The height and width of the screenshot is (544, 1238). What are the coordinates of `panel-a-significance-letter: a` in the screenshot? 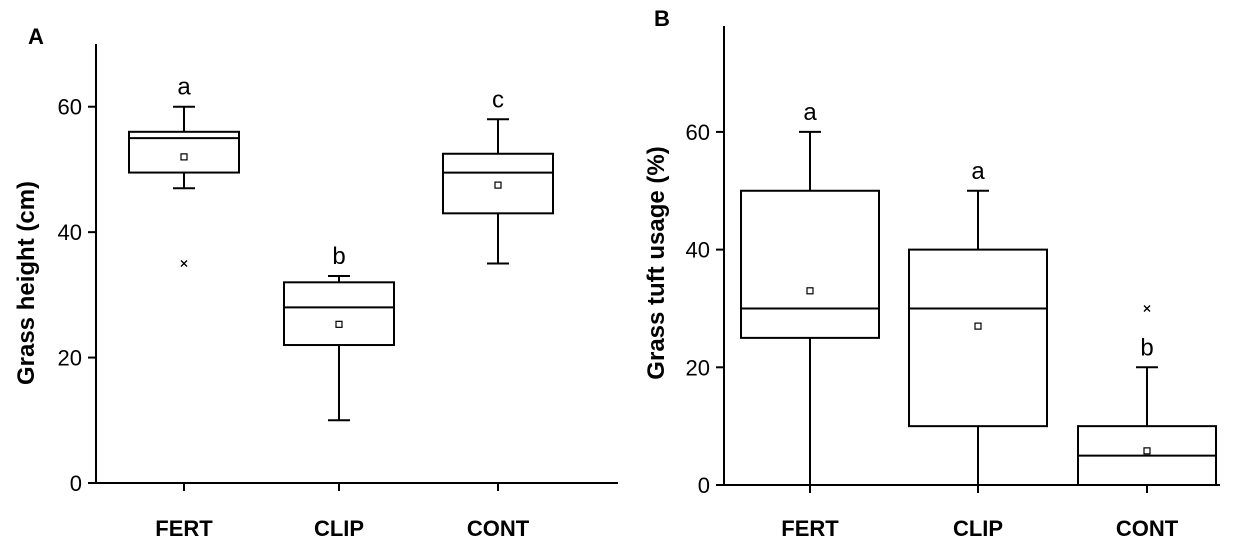 It's located at (184, 87).